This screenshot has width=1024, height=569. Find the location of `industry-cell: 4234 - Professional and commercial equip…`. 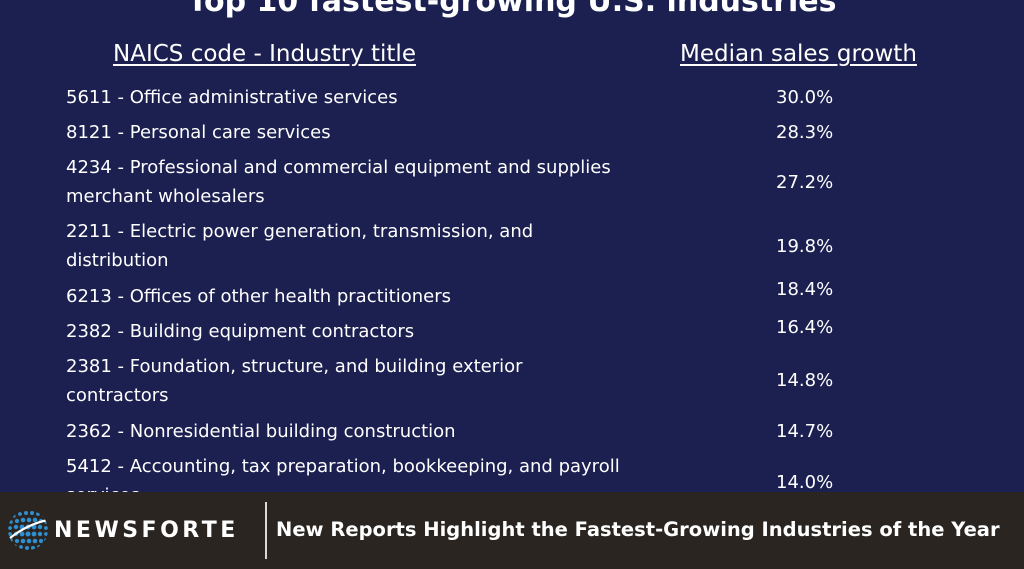

industry-cell: 4234 - Professional and commercial equip… is located at coordinates (338, 182).